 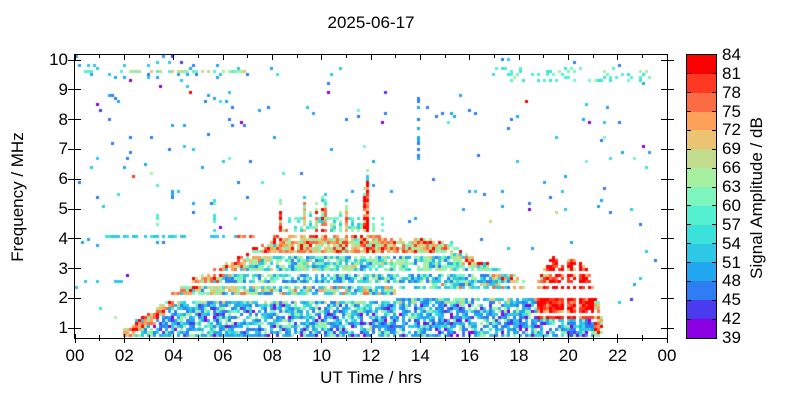 I want to click on colorbar-tick-label: 81, so click(x=731, y=73).